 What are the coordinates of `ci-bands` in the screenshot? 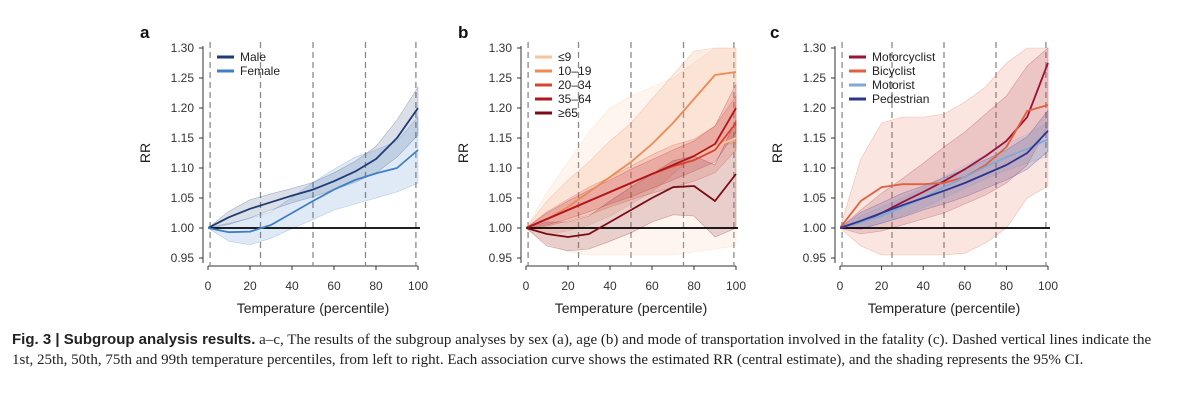 It's located at (944, 151).